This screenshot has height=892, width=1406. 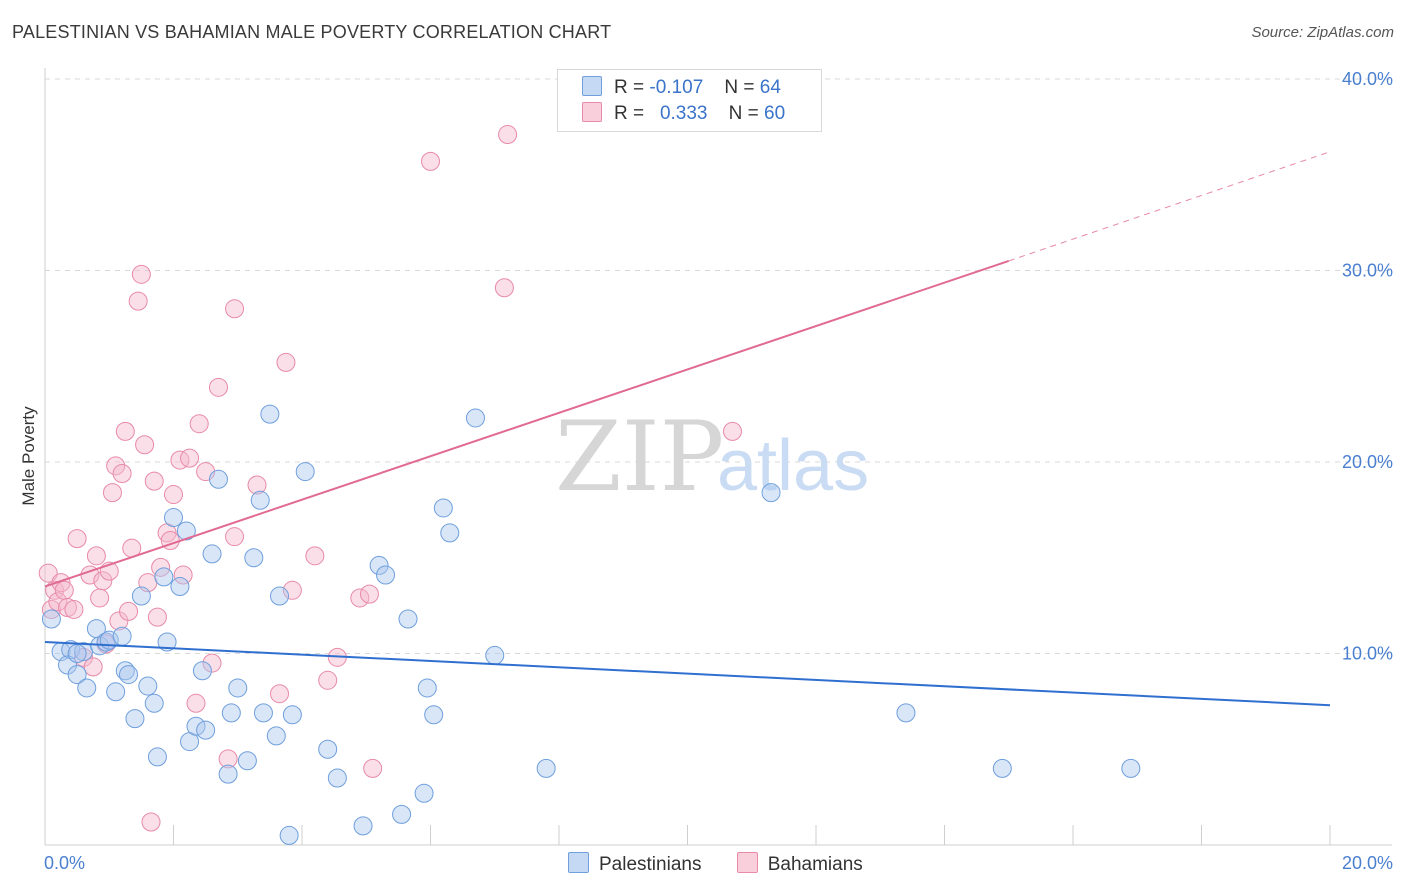 What do you see at coordinates (799, 864) in the screenshot?
I see `legend-item-bahamians: Bahamians` at bounding box center [799, 864].